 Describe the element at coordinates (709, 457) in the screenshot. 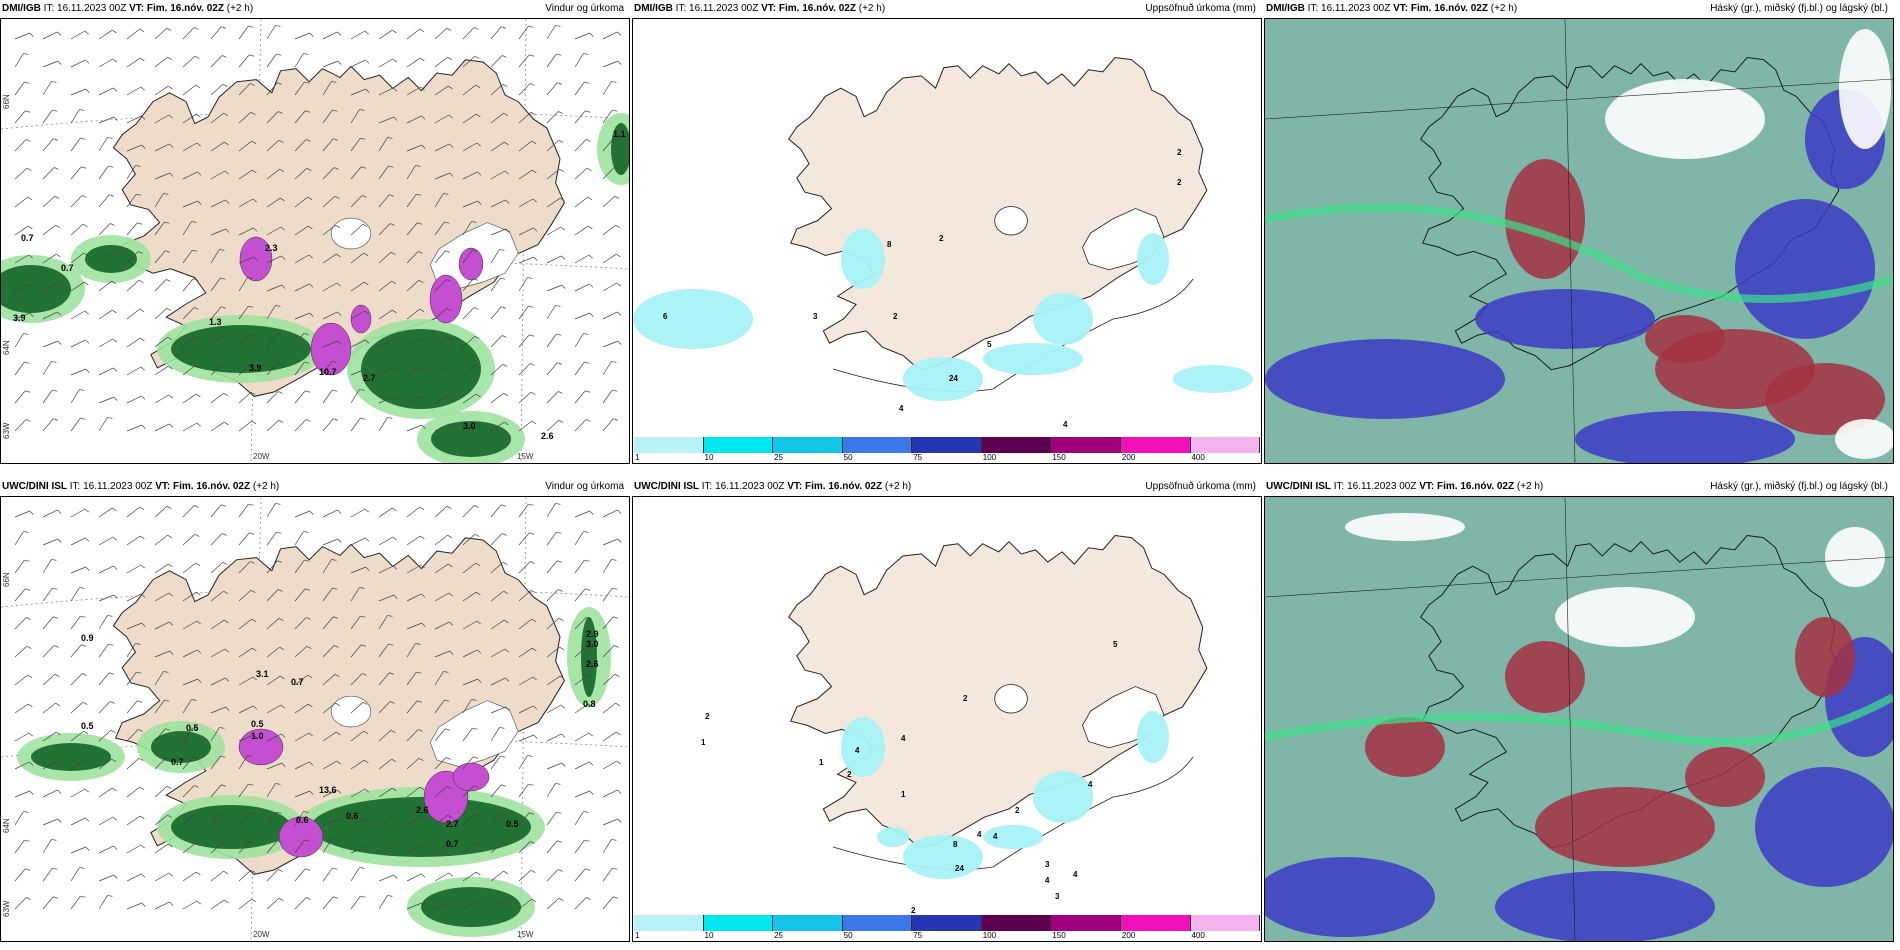

I see `legend-tick-label: 10` at that location.